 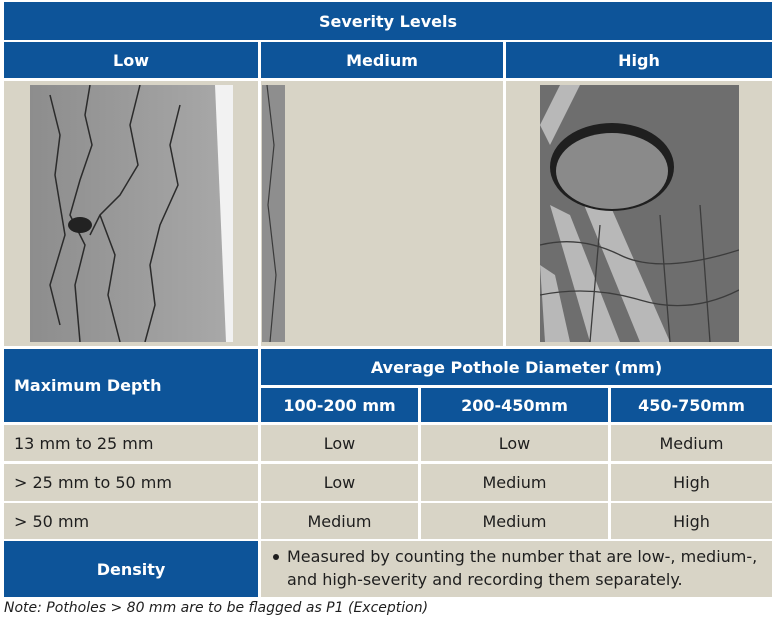 What do you see at coordinates (131, 60) in the screenshot?
I see `column-header: Low` at bounding box center [131, 60].